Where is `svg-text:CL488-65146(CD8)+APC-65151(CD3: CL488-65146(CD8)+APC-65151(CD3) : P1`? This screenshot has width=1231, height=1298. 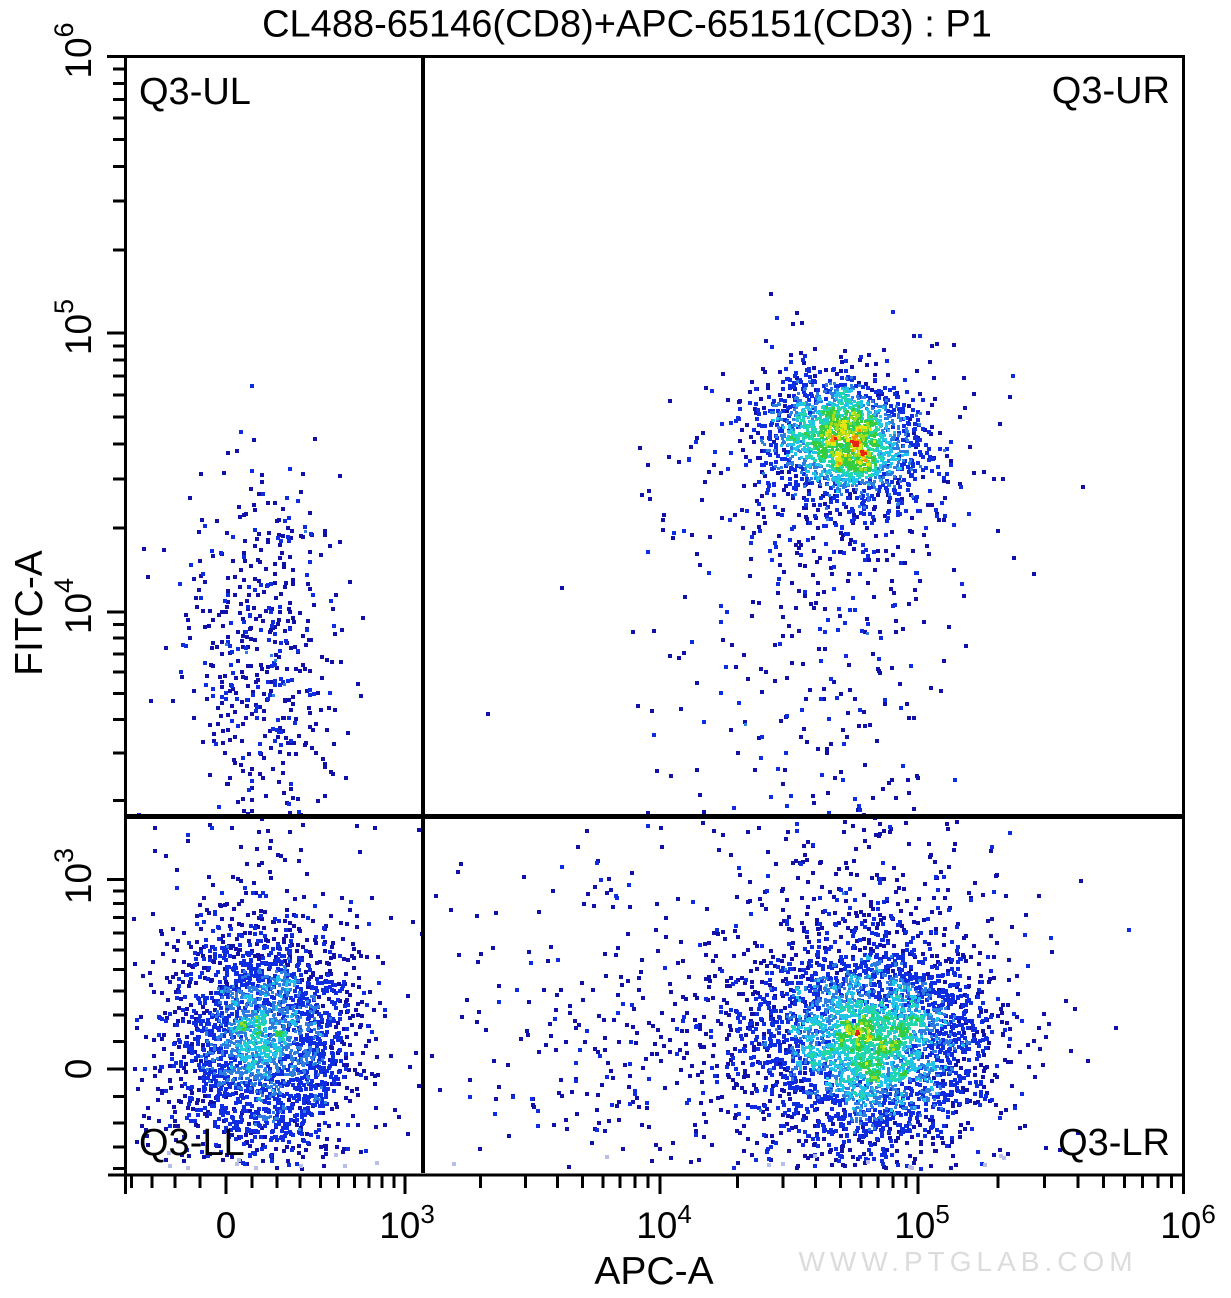
svg-text:CL488-65146(CD8)+APC-65151(CD3: CL488-65146(CD8)+APC-65151(CD3) : P1 is located at coordinates (627, 25).